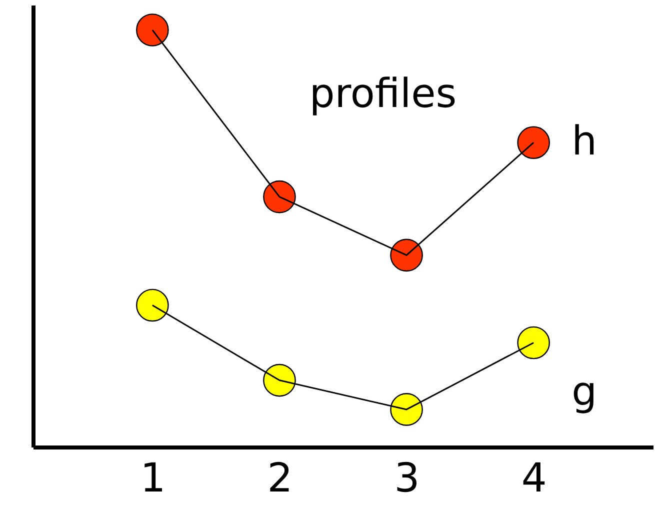 The height and width of the screenshot is (510, 655). What do you see at coordinates (534, 479) in the screenshot?
I see `x-tick-label: 4` at bounding box center [534, 479].